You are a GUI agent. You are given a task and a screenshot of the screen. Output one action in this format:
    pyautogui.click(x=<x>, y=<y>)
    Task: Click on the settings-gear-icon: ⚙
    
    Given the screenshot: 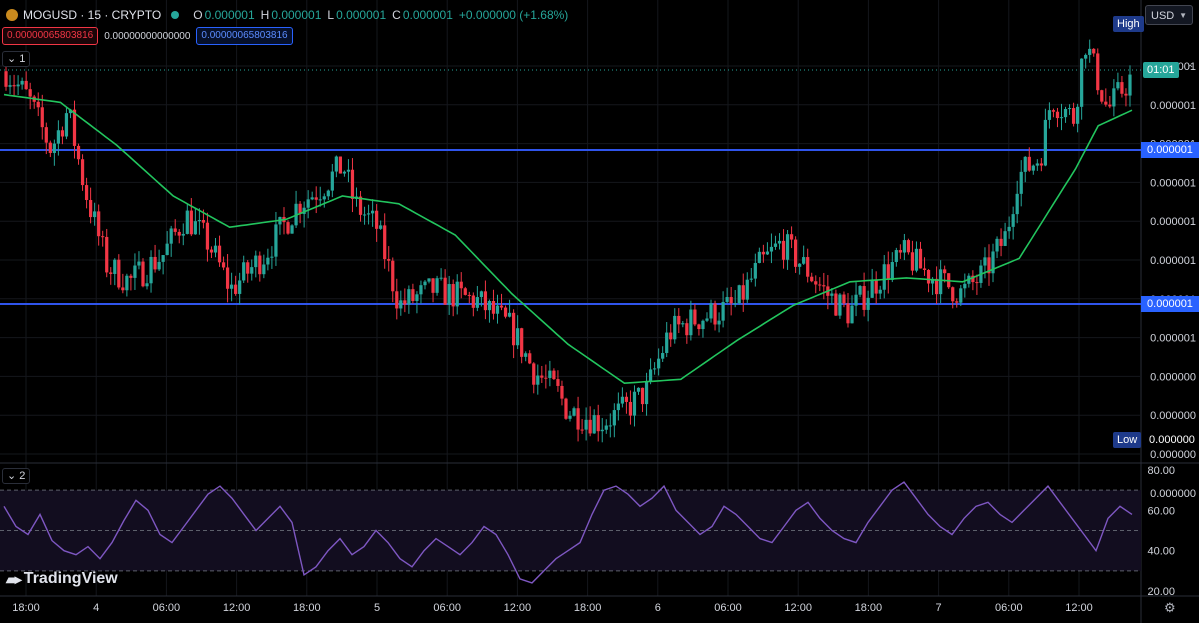 What is the action you would take?
    pyautogui.click(x=1170, y=607)
    